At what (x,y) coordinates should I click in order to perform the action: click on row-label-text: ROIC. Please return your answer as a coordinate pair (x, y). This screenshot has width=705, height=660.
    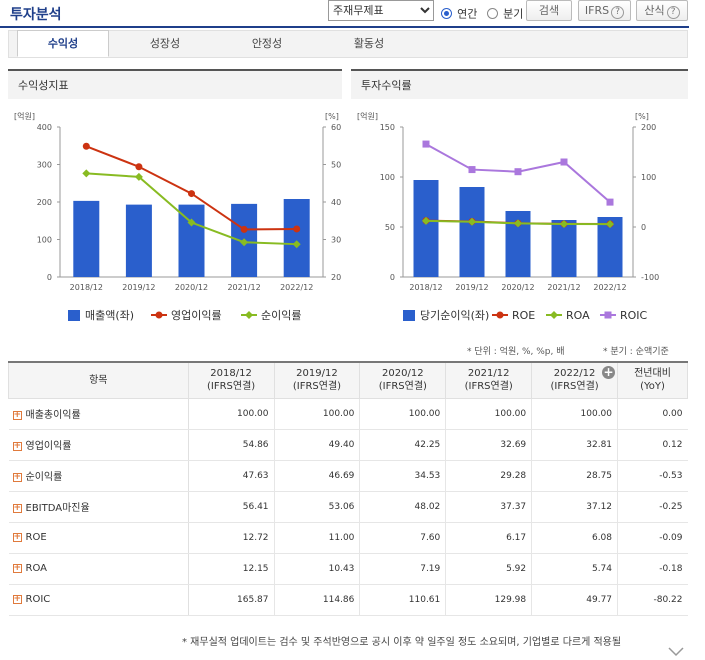
    Looking at the image, I should click on (38, 599).